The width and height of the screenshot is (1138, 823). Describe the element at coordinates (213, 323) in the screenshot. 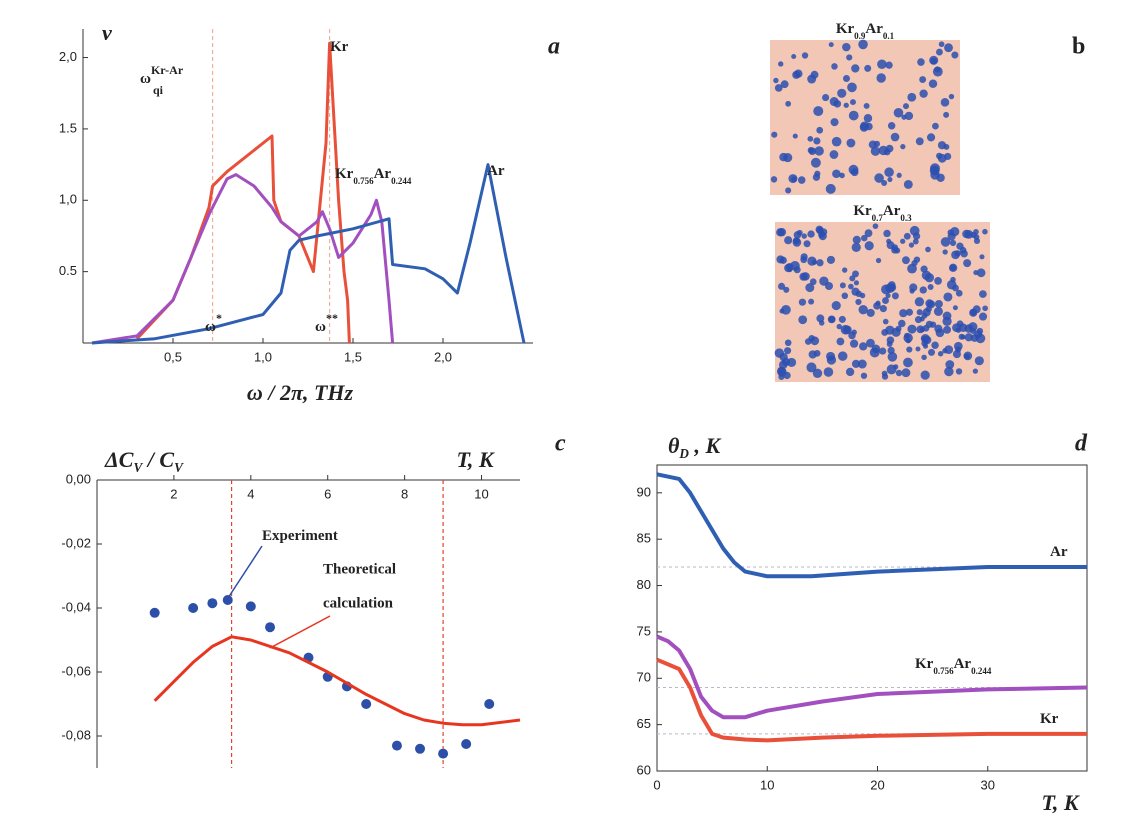

I see `annotation: ω*` at that location.